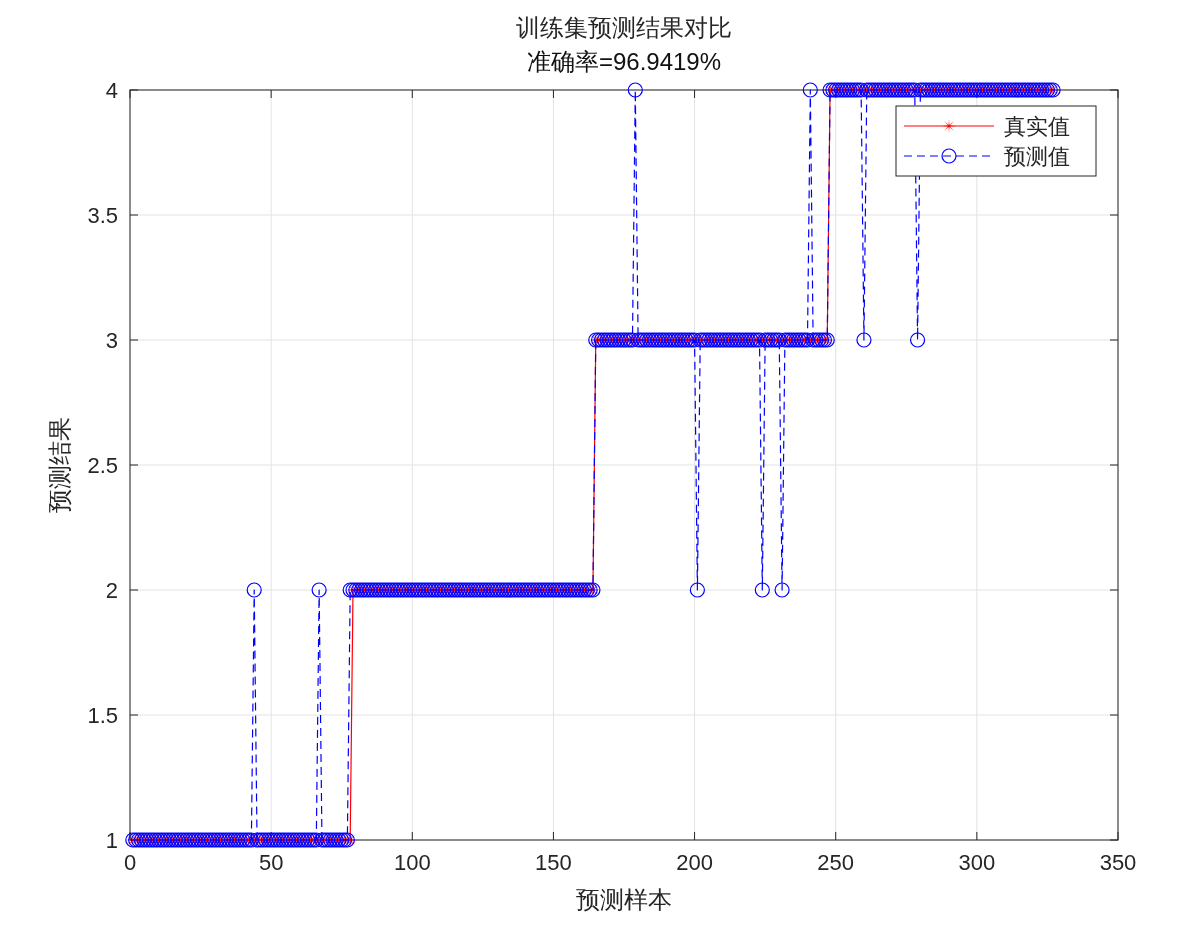 This screenshot has height=936, width=1195. I want to click on y-tick-label: 2, so click(111, 590).